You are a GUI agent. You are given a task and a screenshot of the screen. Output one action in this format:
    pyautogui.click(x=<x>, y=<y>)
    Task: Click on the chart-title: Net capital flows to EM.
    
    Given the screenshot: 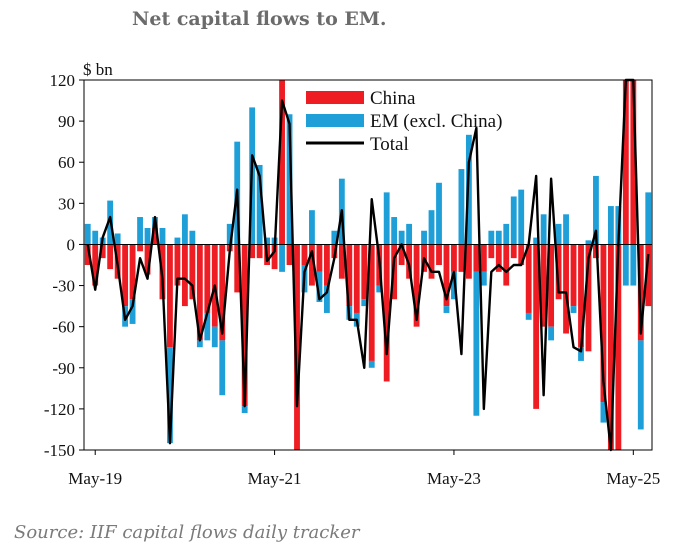 What is the action you would take?
    pyautogui.click(x=259, y=19)
    